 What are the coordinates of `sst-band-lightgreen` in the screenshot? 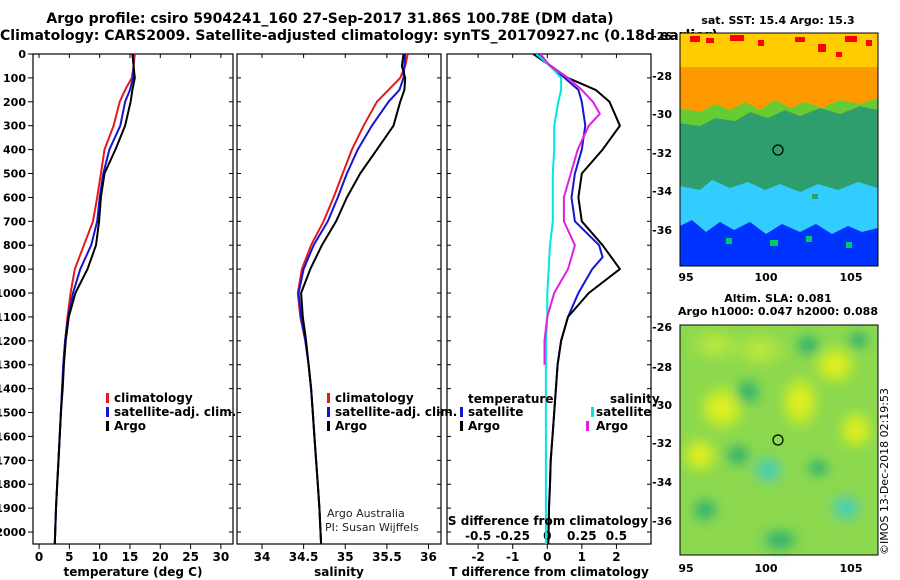 It's located at (779, 112).